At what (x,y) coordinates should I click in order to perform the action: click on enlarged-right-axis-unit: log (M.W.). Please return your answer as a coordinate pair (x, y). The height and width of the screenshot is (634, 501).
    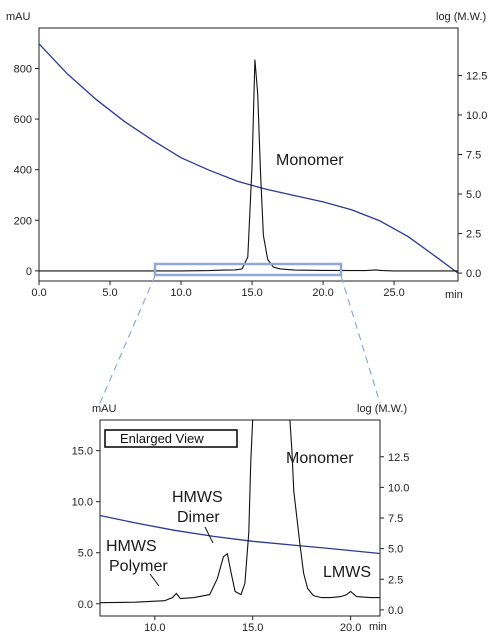
    Looking at the image, I should click on (382, 409).